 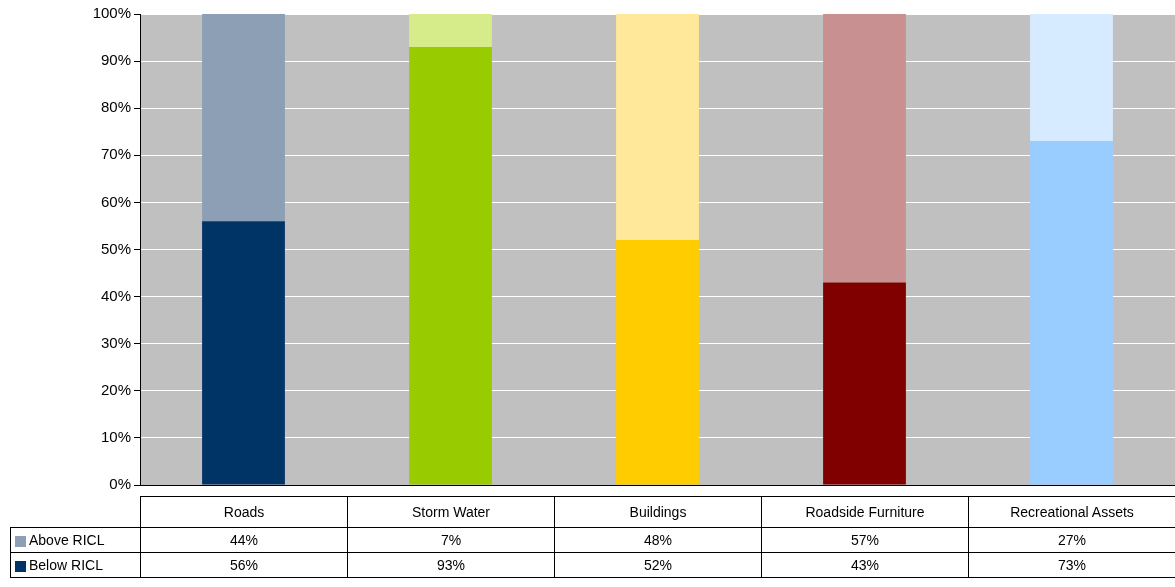 I want to click on y-tick-label: 0%, so click(x=120, y=484).